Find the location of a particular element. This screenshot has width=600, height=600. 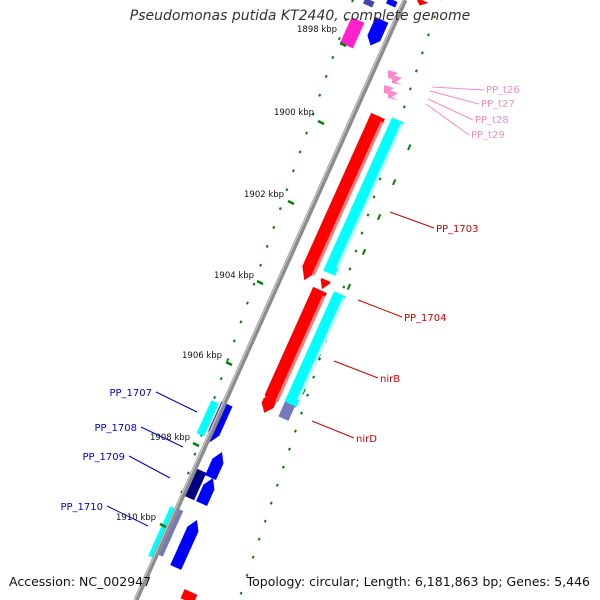

accession-text: Accession: NC_002947 is located at coordinates (80, 581).